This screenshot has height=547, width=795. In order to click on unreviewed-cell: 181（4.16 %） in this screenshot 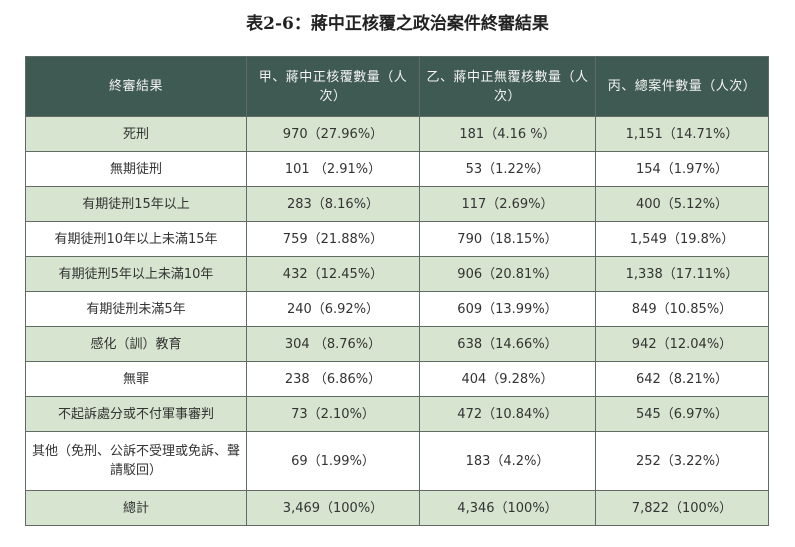, I will do `click(507, 134)`.